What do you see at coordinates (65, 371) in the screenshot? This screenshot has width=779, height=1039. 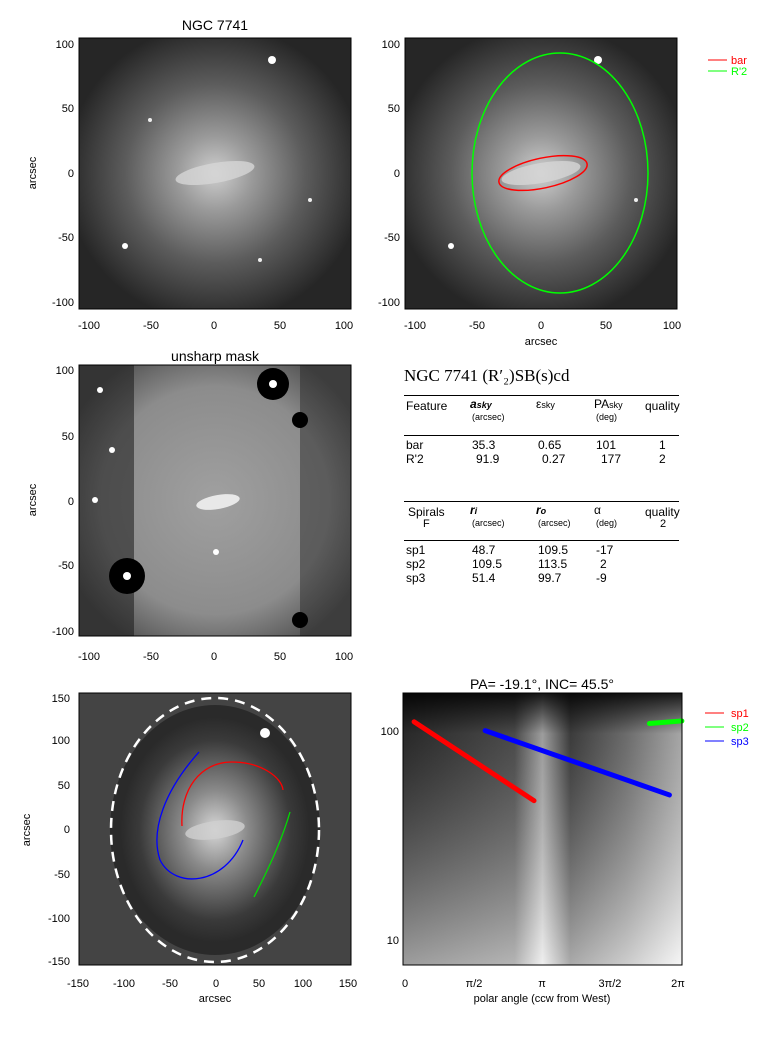 I see `ytick-3-0: 100` at bounding box center [65, 371].